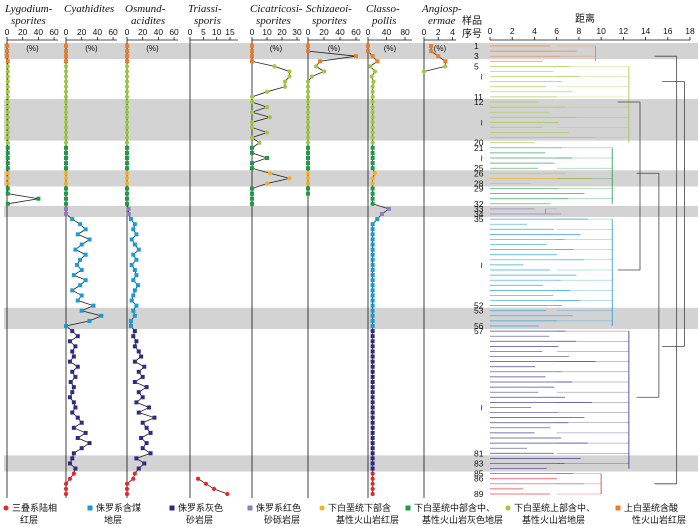 The height and width of the screenshot is (526, 700). Describe the element at coordinates (668, 31) in the screenshot. I see `dendrogram-tick-label: 16` at that location.